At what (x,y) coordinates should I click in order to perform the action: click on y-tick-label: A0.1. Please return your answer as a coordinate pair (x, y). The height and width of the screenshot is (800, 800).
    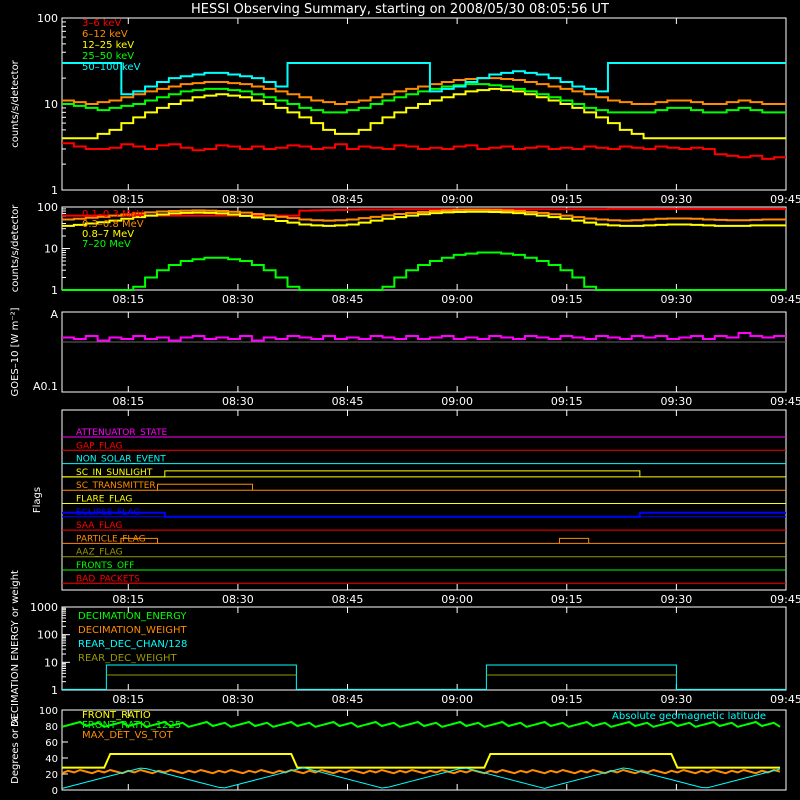
    Looking at the image, I should click on (45, 386).